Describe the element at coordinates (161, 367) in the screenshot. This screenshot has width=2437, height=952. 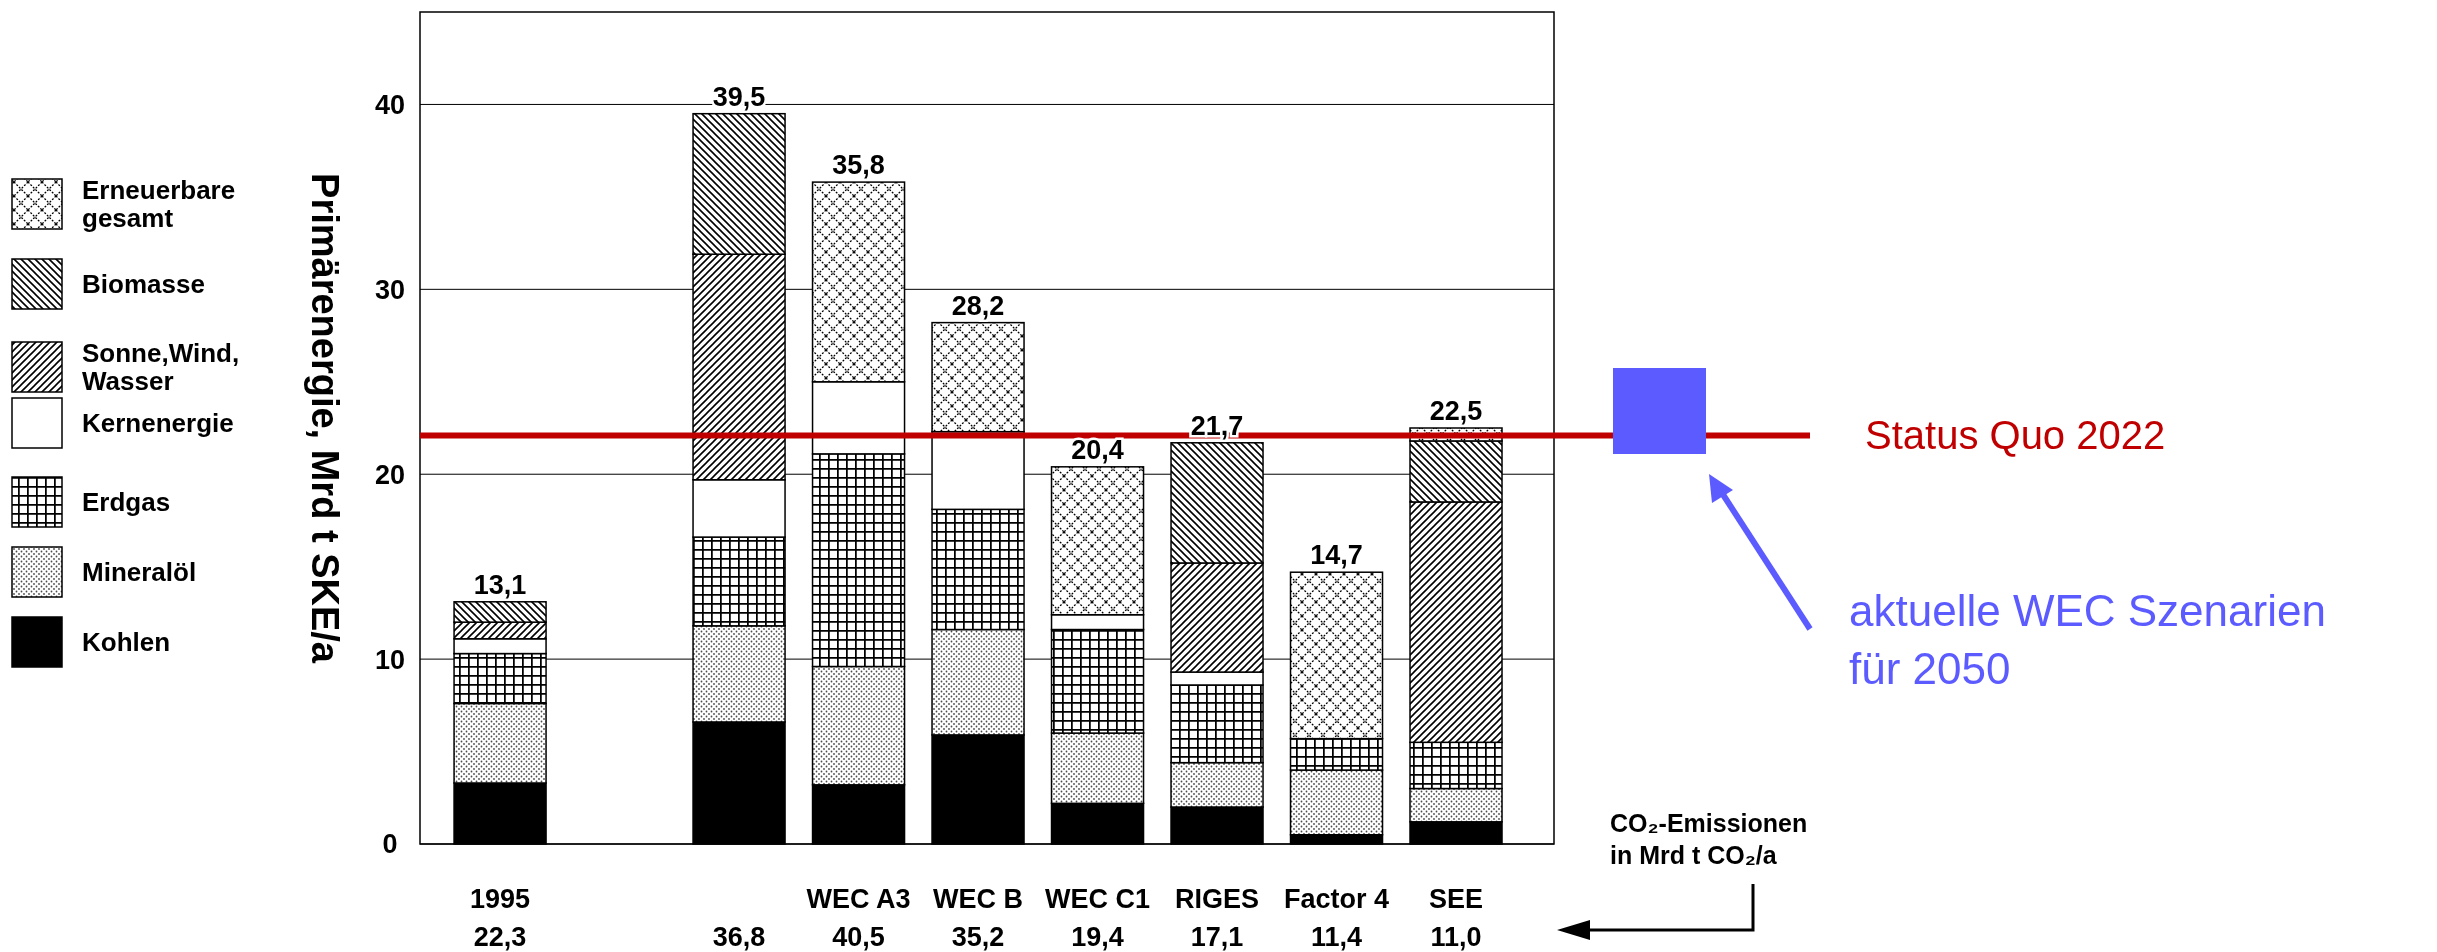
I see `legend-label: Sonne,Wind, Wasser` at that location.